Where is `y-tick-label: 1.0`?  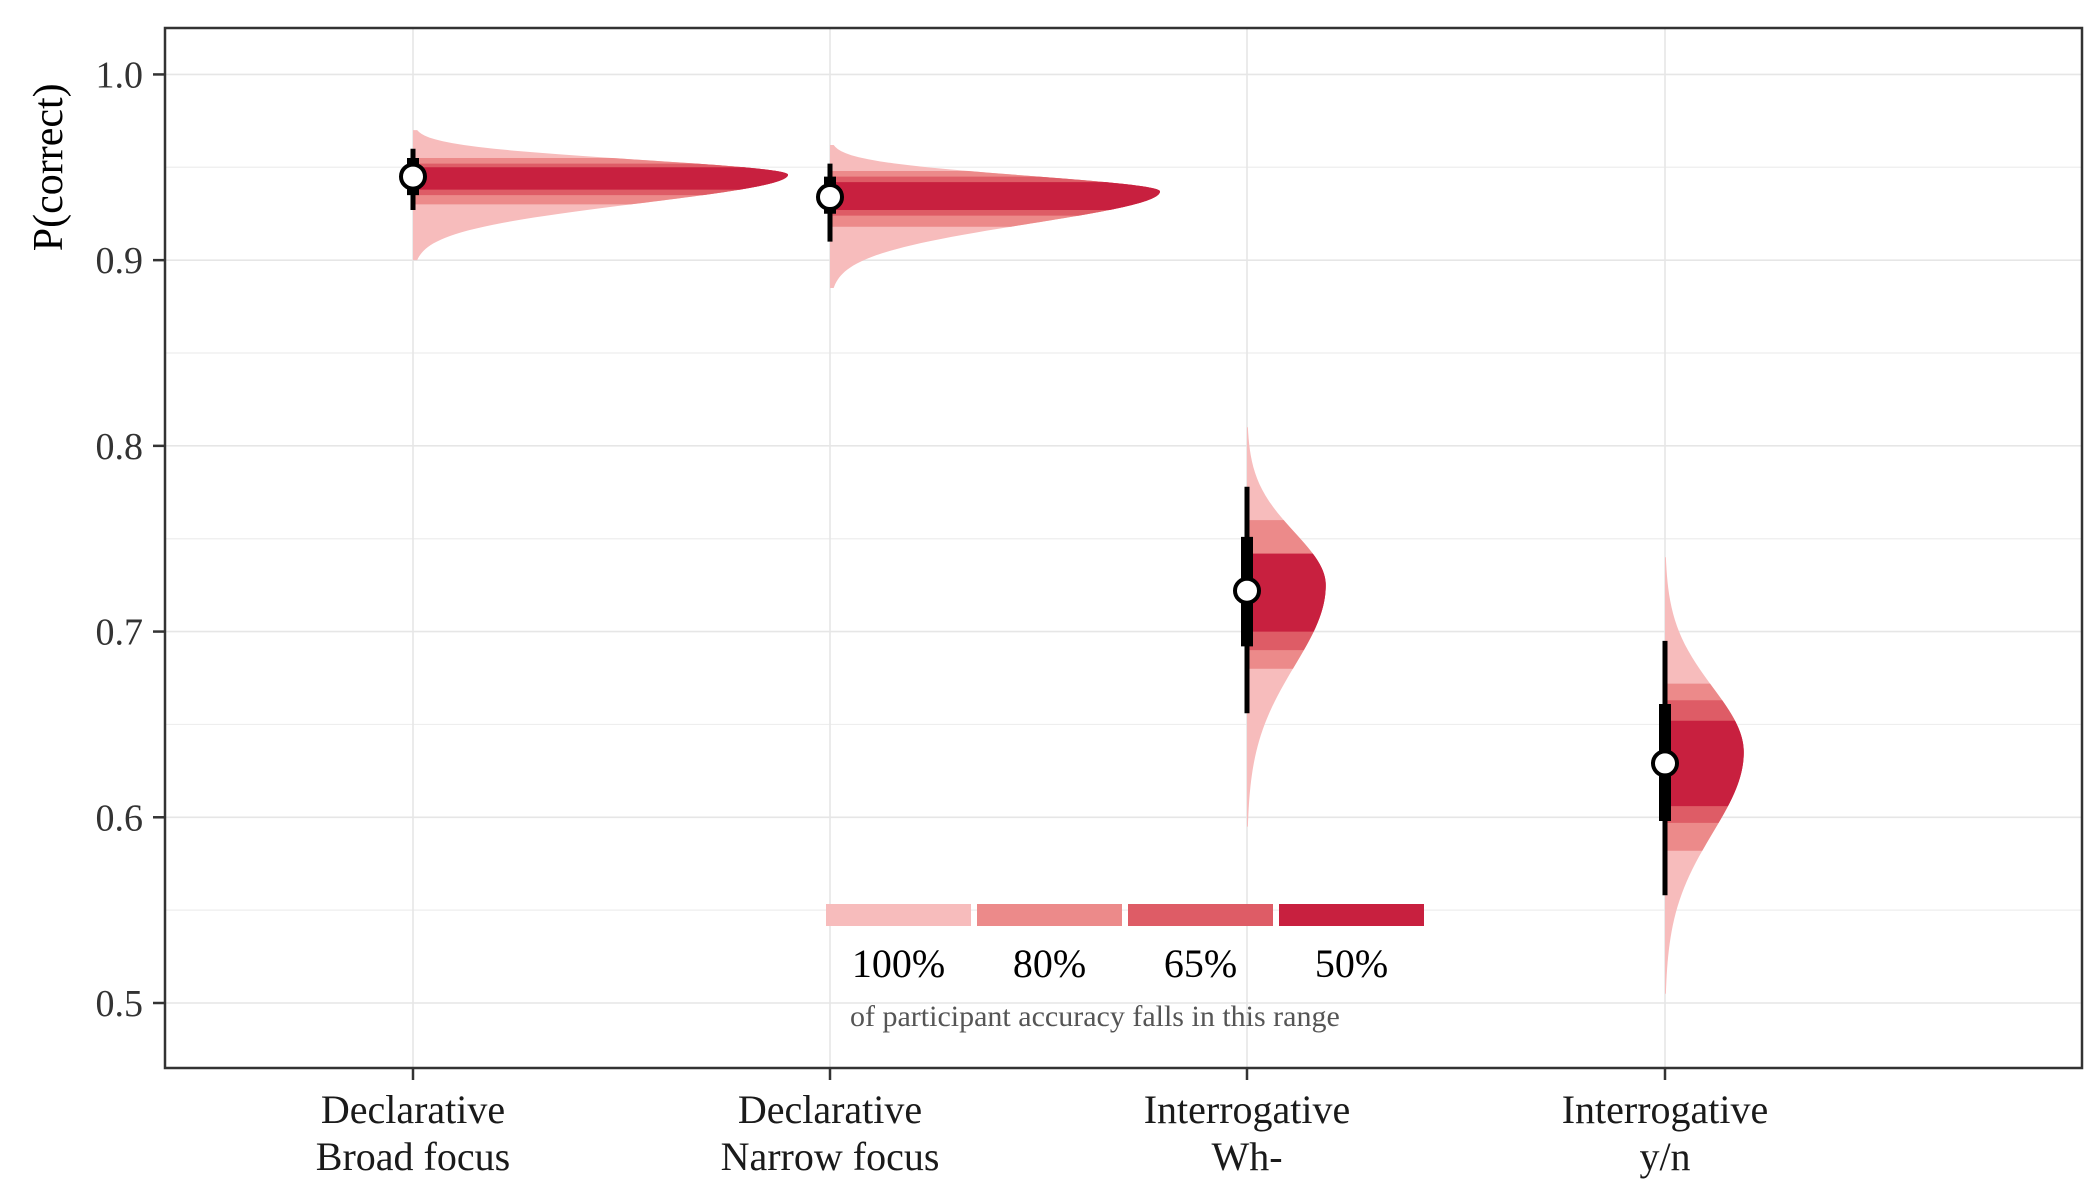
y-tick-label: 1.0 is located at coordinates (120, 75).